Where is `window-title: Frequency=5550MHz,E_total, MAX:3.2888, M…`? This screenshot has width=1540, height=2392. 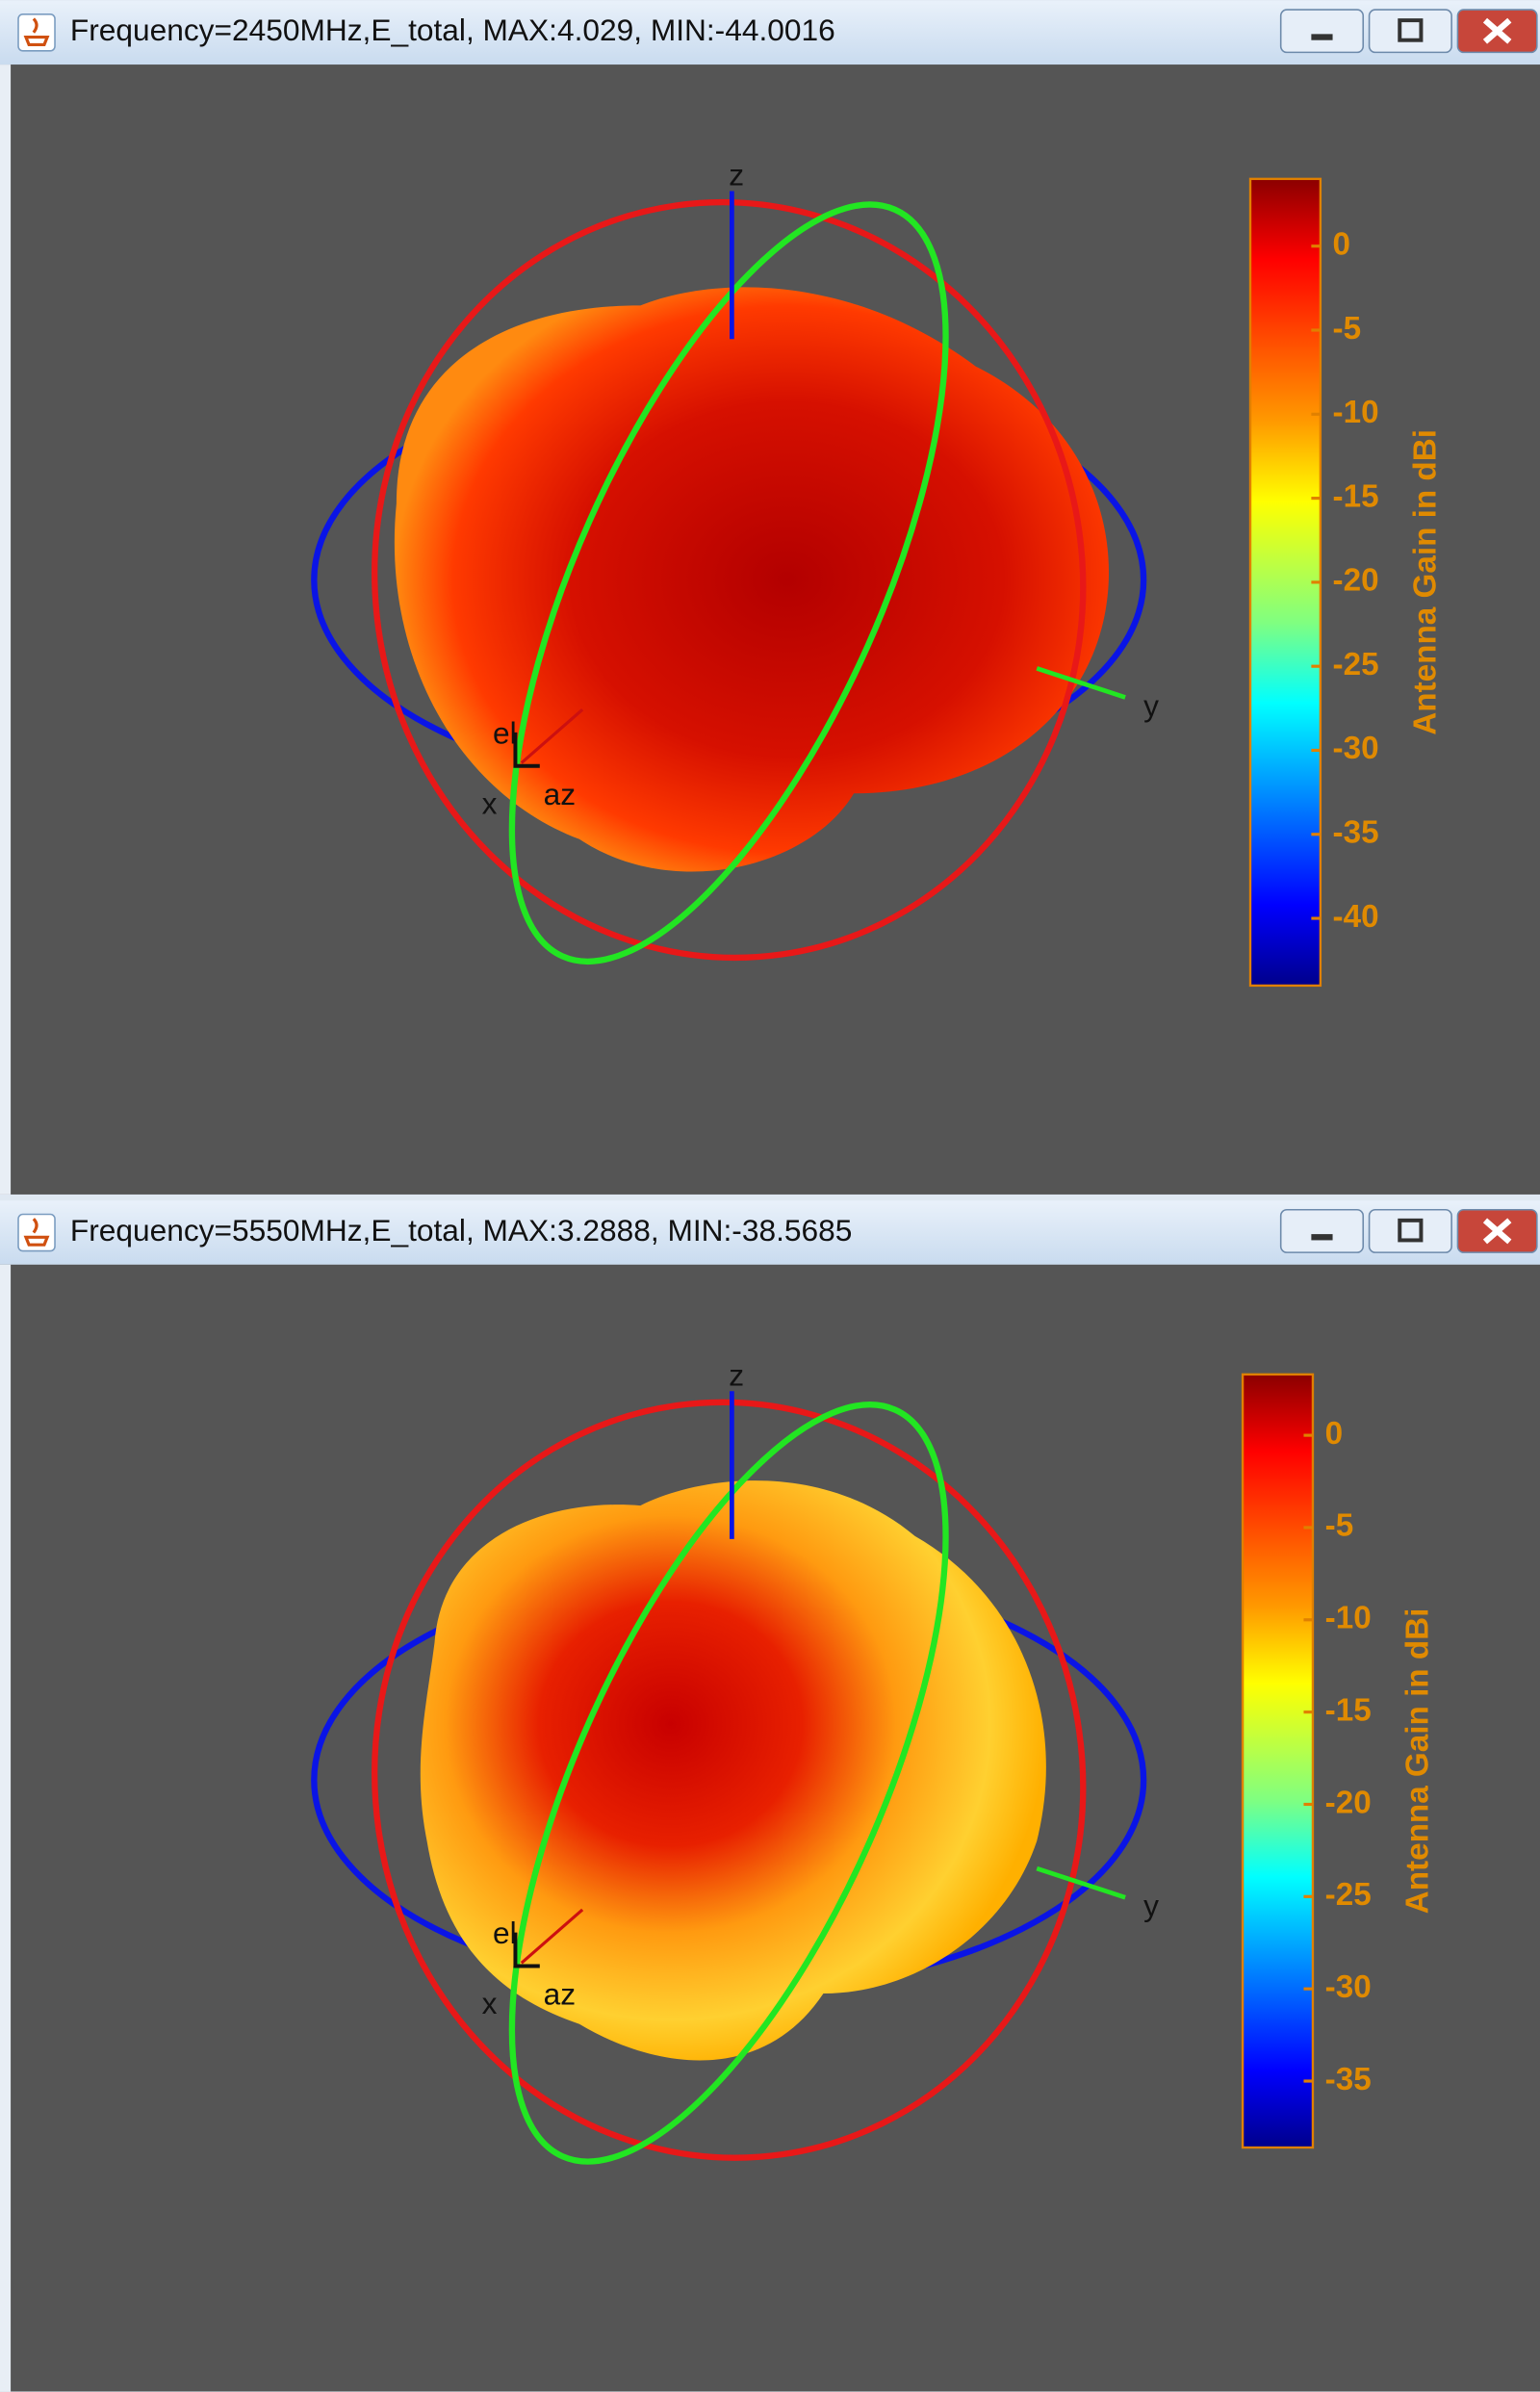 window-title: Frequency=5550MHz,E_total, MAX:3.2888, M… is located at coordinates (461, 1230).